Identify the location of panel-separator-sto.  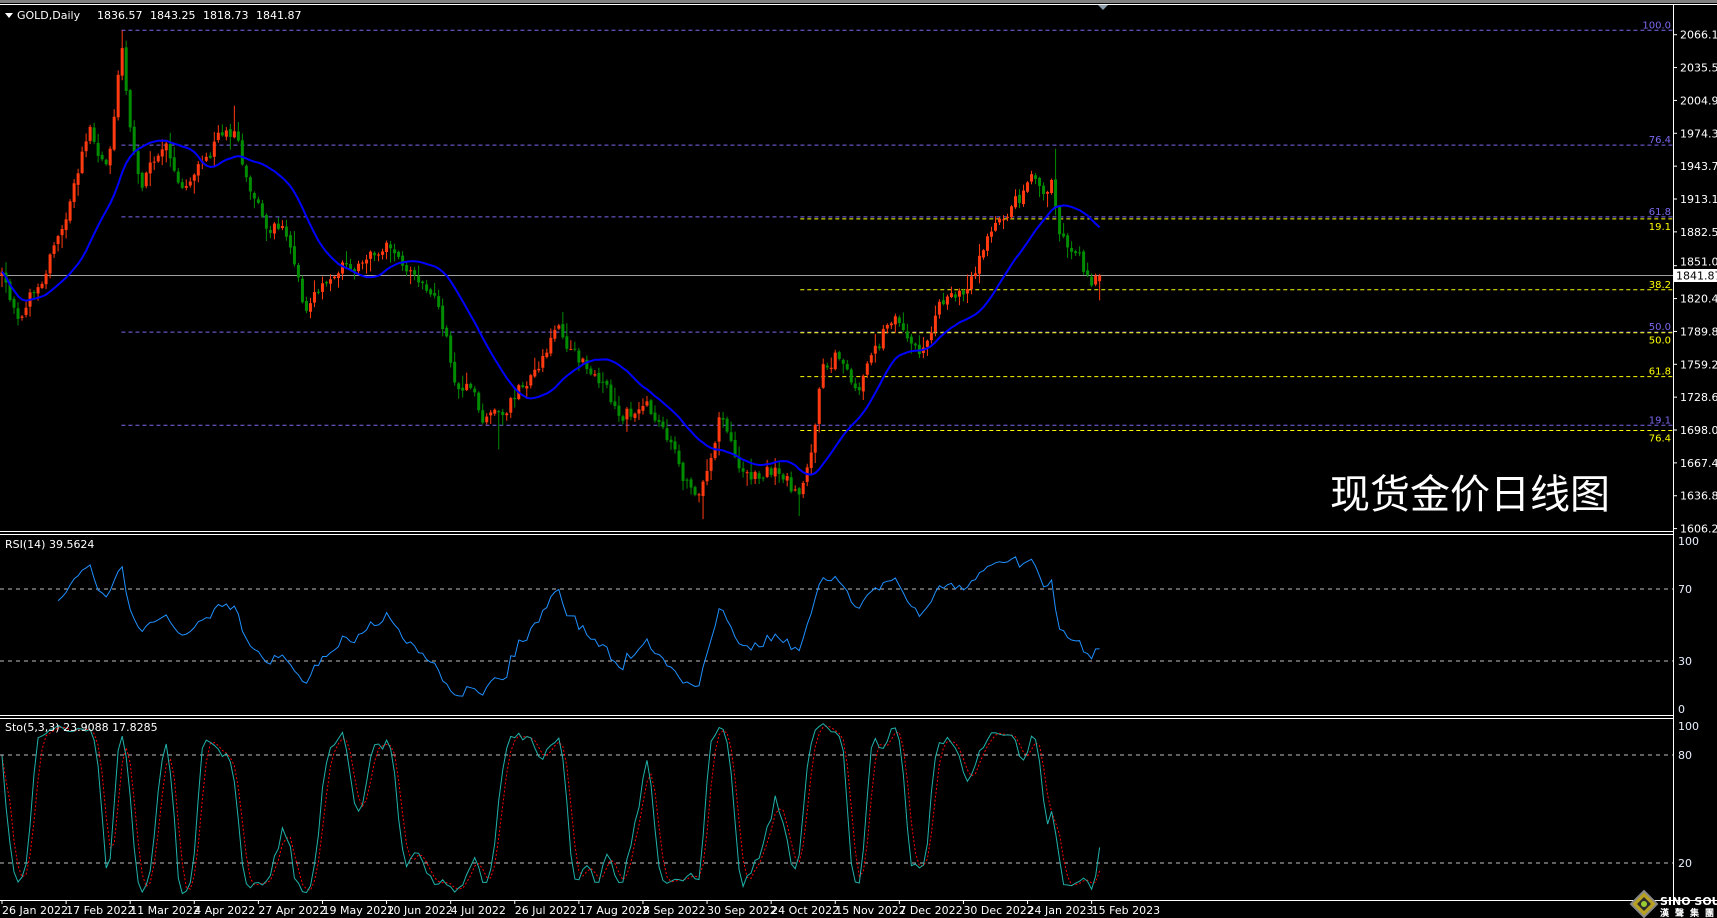
(836, 717).